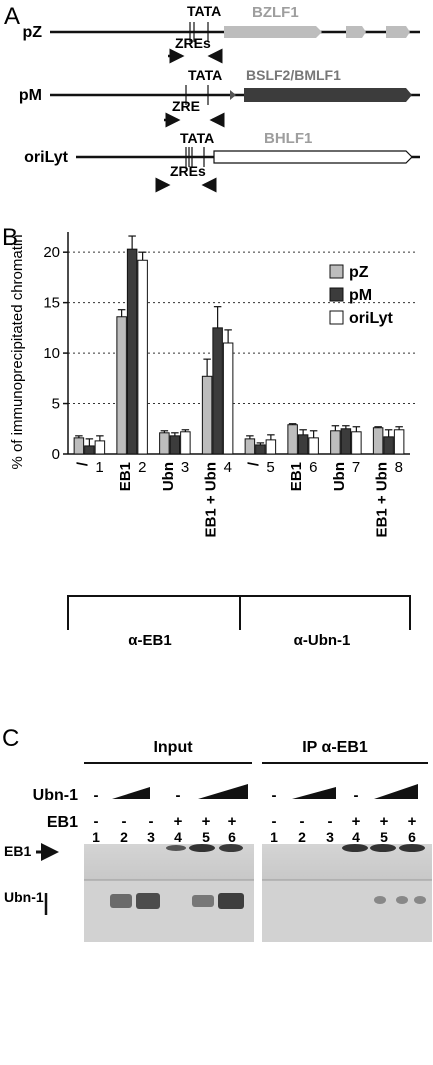  Describe the element at coordinates (10, 237) in the screenshot. I see `panel-b-letter: B` at that location.